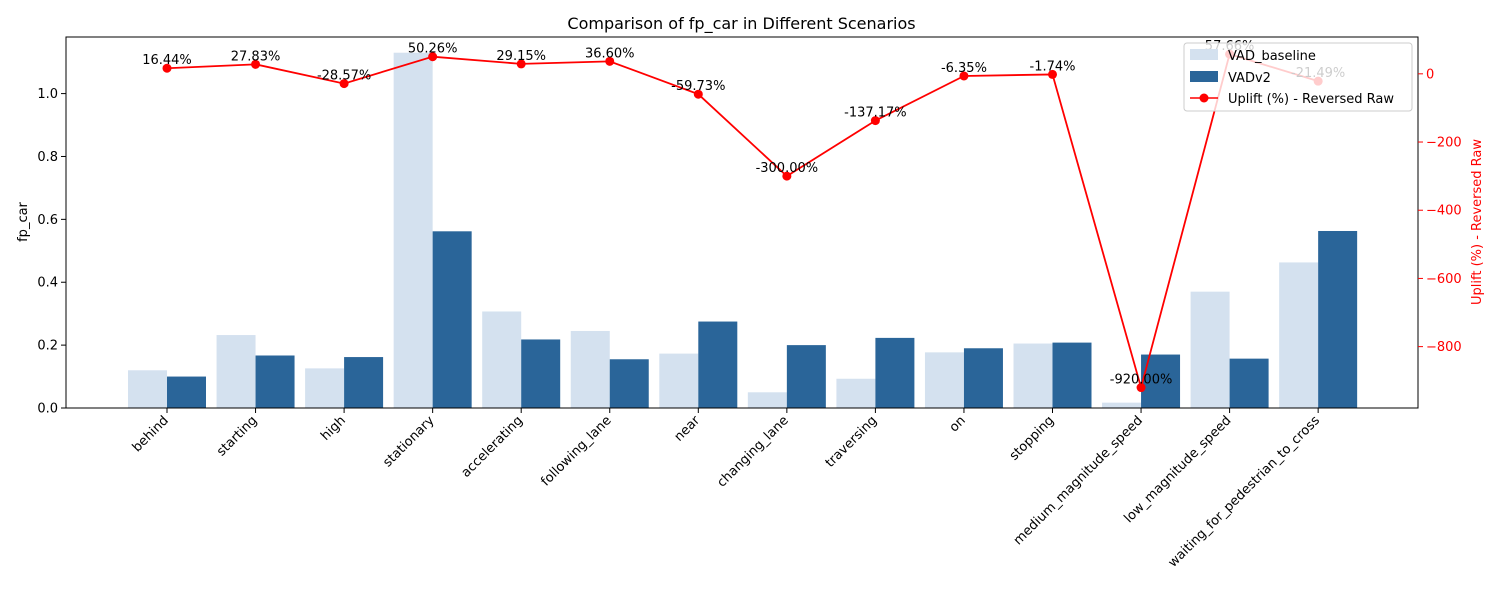  Describe the element at coordinates (1204, 54) in the screenshot. I see `legend-swatch-baseline` at that location.